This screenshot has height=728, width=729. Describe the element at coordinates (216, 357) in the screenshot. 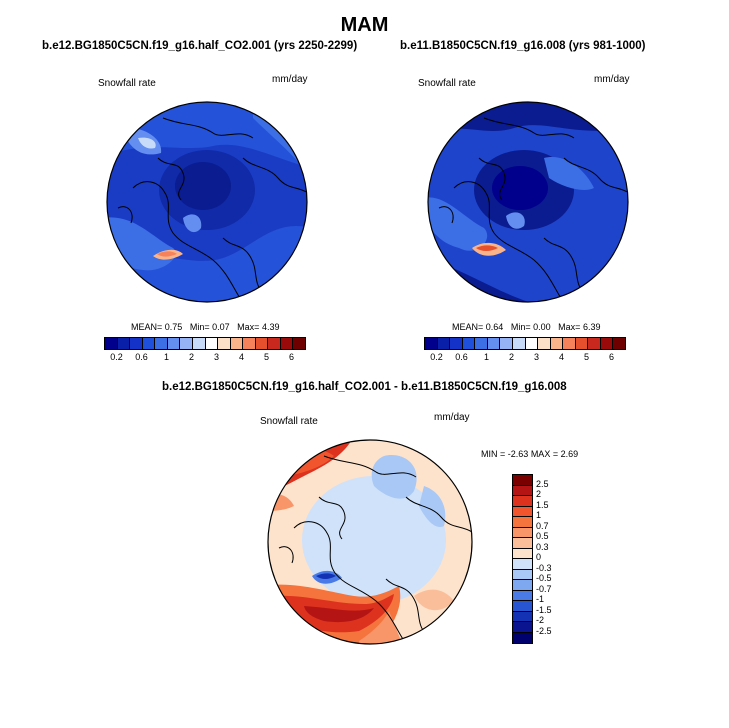

I see `colorbar-tick-label: 3` at that location.